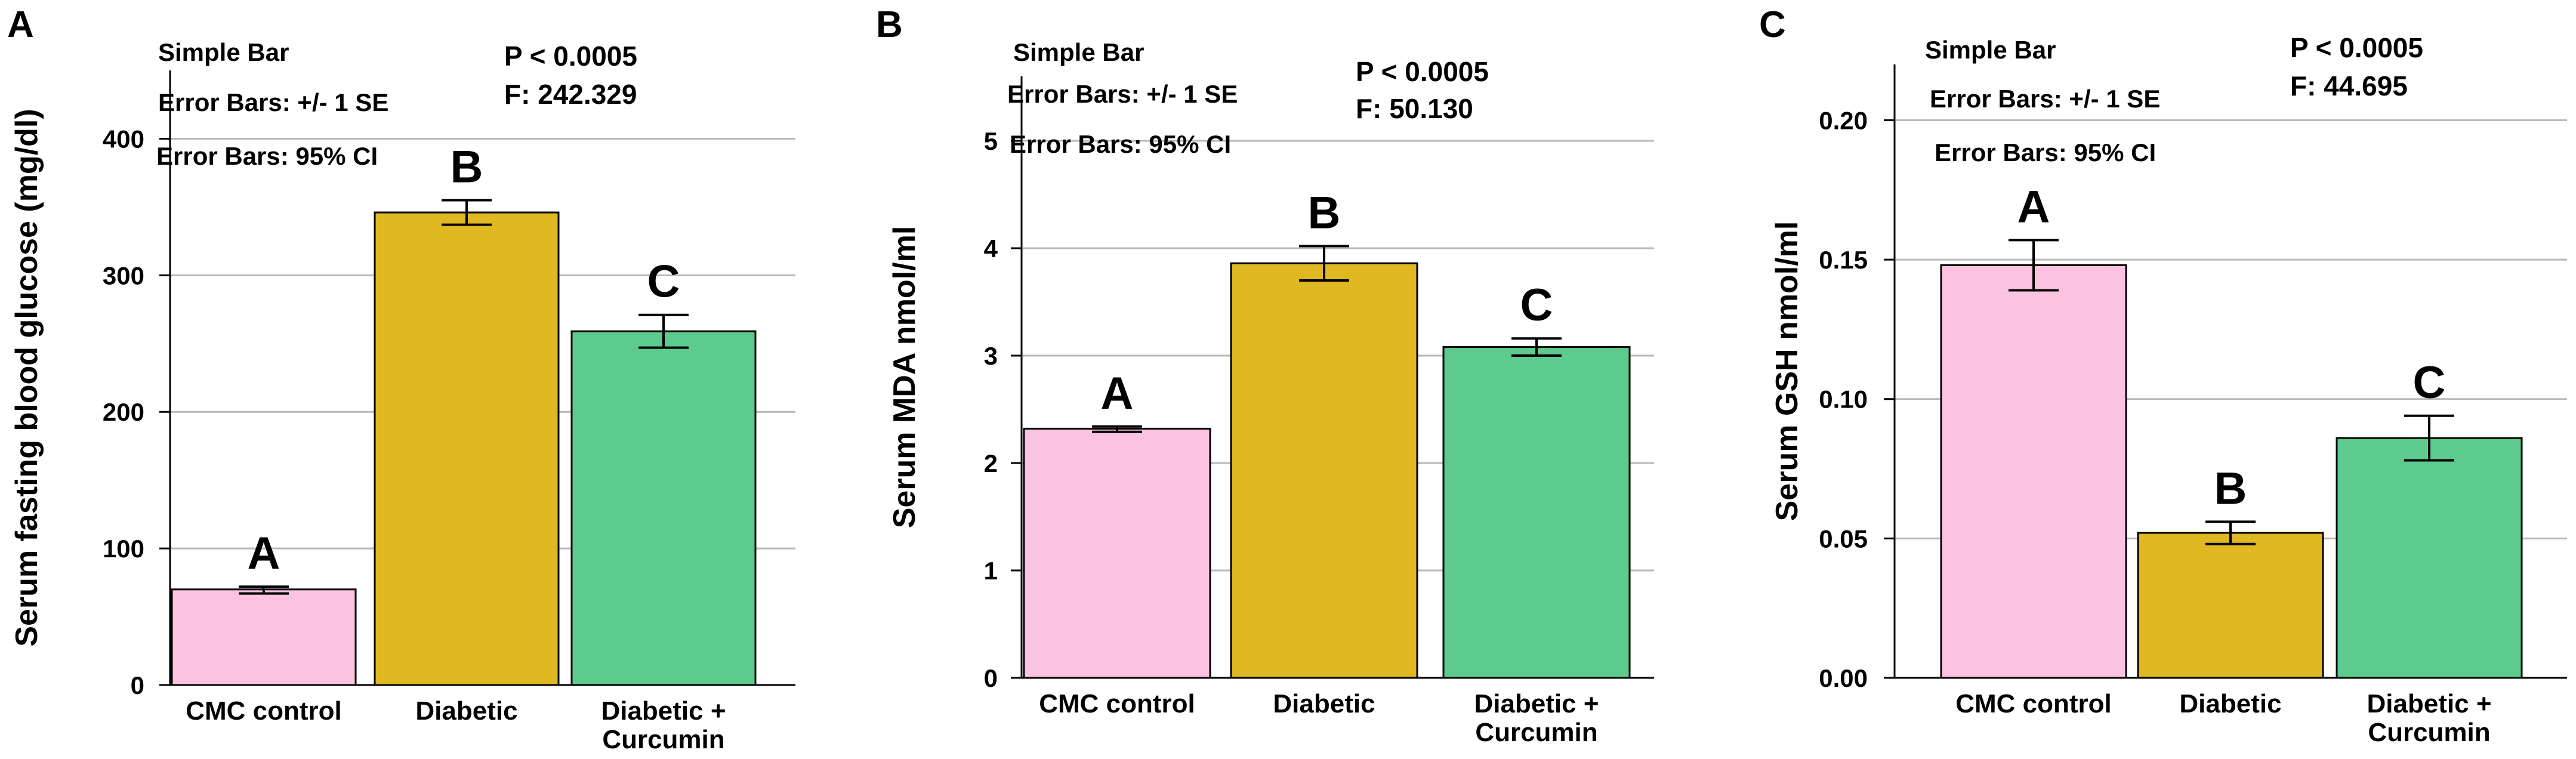 The width and height of the screenshot is (2576, 759). Describe the element at coordinates (1844, 120) in the screenshot. I see `y-tick-label: 0.20` at that location.